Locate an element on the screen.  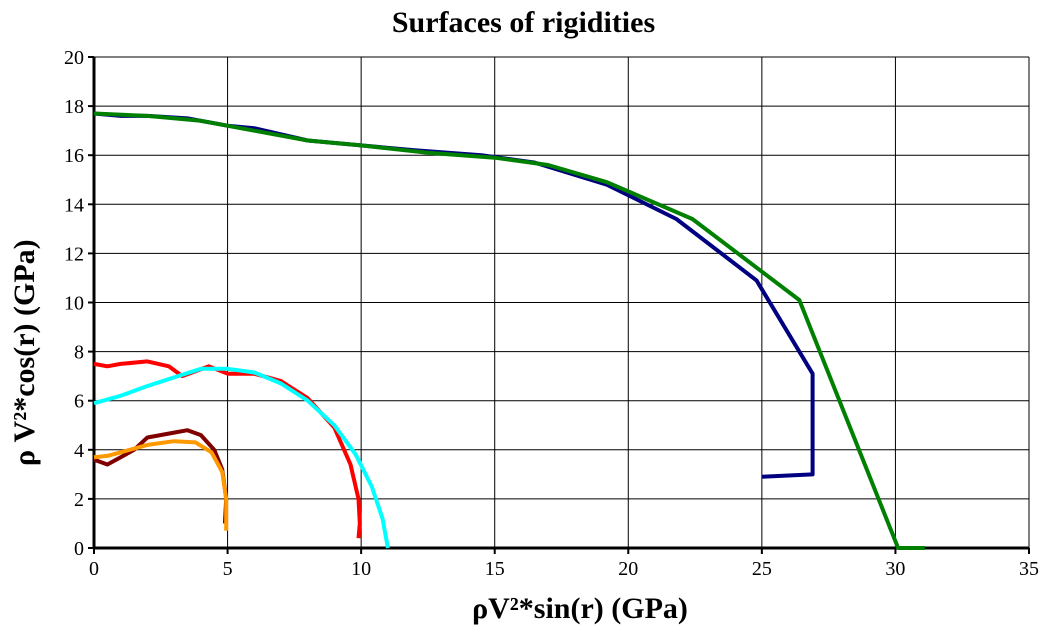
y-tick-label: 4 is located at coordinates (79, 451).